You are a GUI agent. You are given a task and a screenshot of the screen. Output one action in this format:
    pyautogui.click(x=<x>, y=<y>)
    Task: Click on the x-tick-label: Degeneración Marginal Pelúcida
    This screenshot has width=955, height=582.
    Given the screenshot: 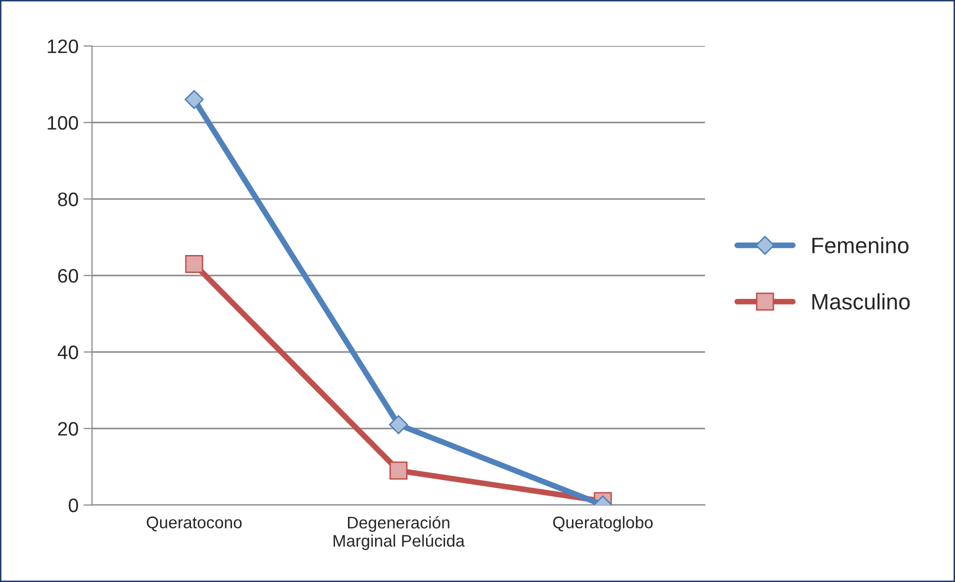 What is the action you would take?
    pyautogui.click(x=399, y=533)
    